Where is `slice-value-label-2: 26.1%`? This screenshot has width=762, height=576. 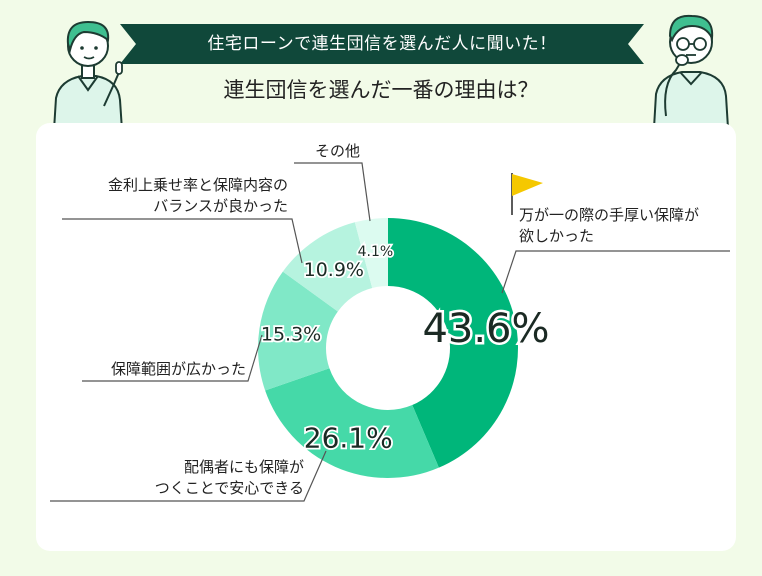 slice-value-label-2: 26.1% is located at coordinates (348, 438).